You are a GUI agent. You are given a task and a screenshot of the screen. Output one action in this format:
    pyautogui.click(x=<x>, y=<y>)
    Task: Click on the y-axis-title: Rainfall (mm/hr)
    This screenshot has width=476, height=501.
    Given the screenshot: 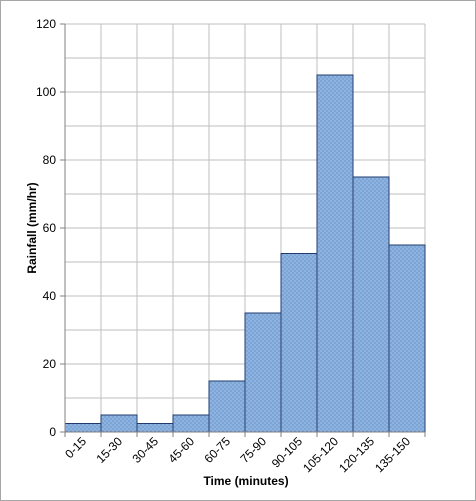 What is the action you would take?
    pyautogui.click(x=32, y=227)
    